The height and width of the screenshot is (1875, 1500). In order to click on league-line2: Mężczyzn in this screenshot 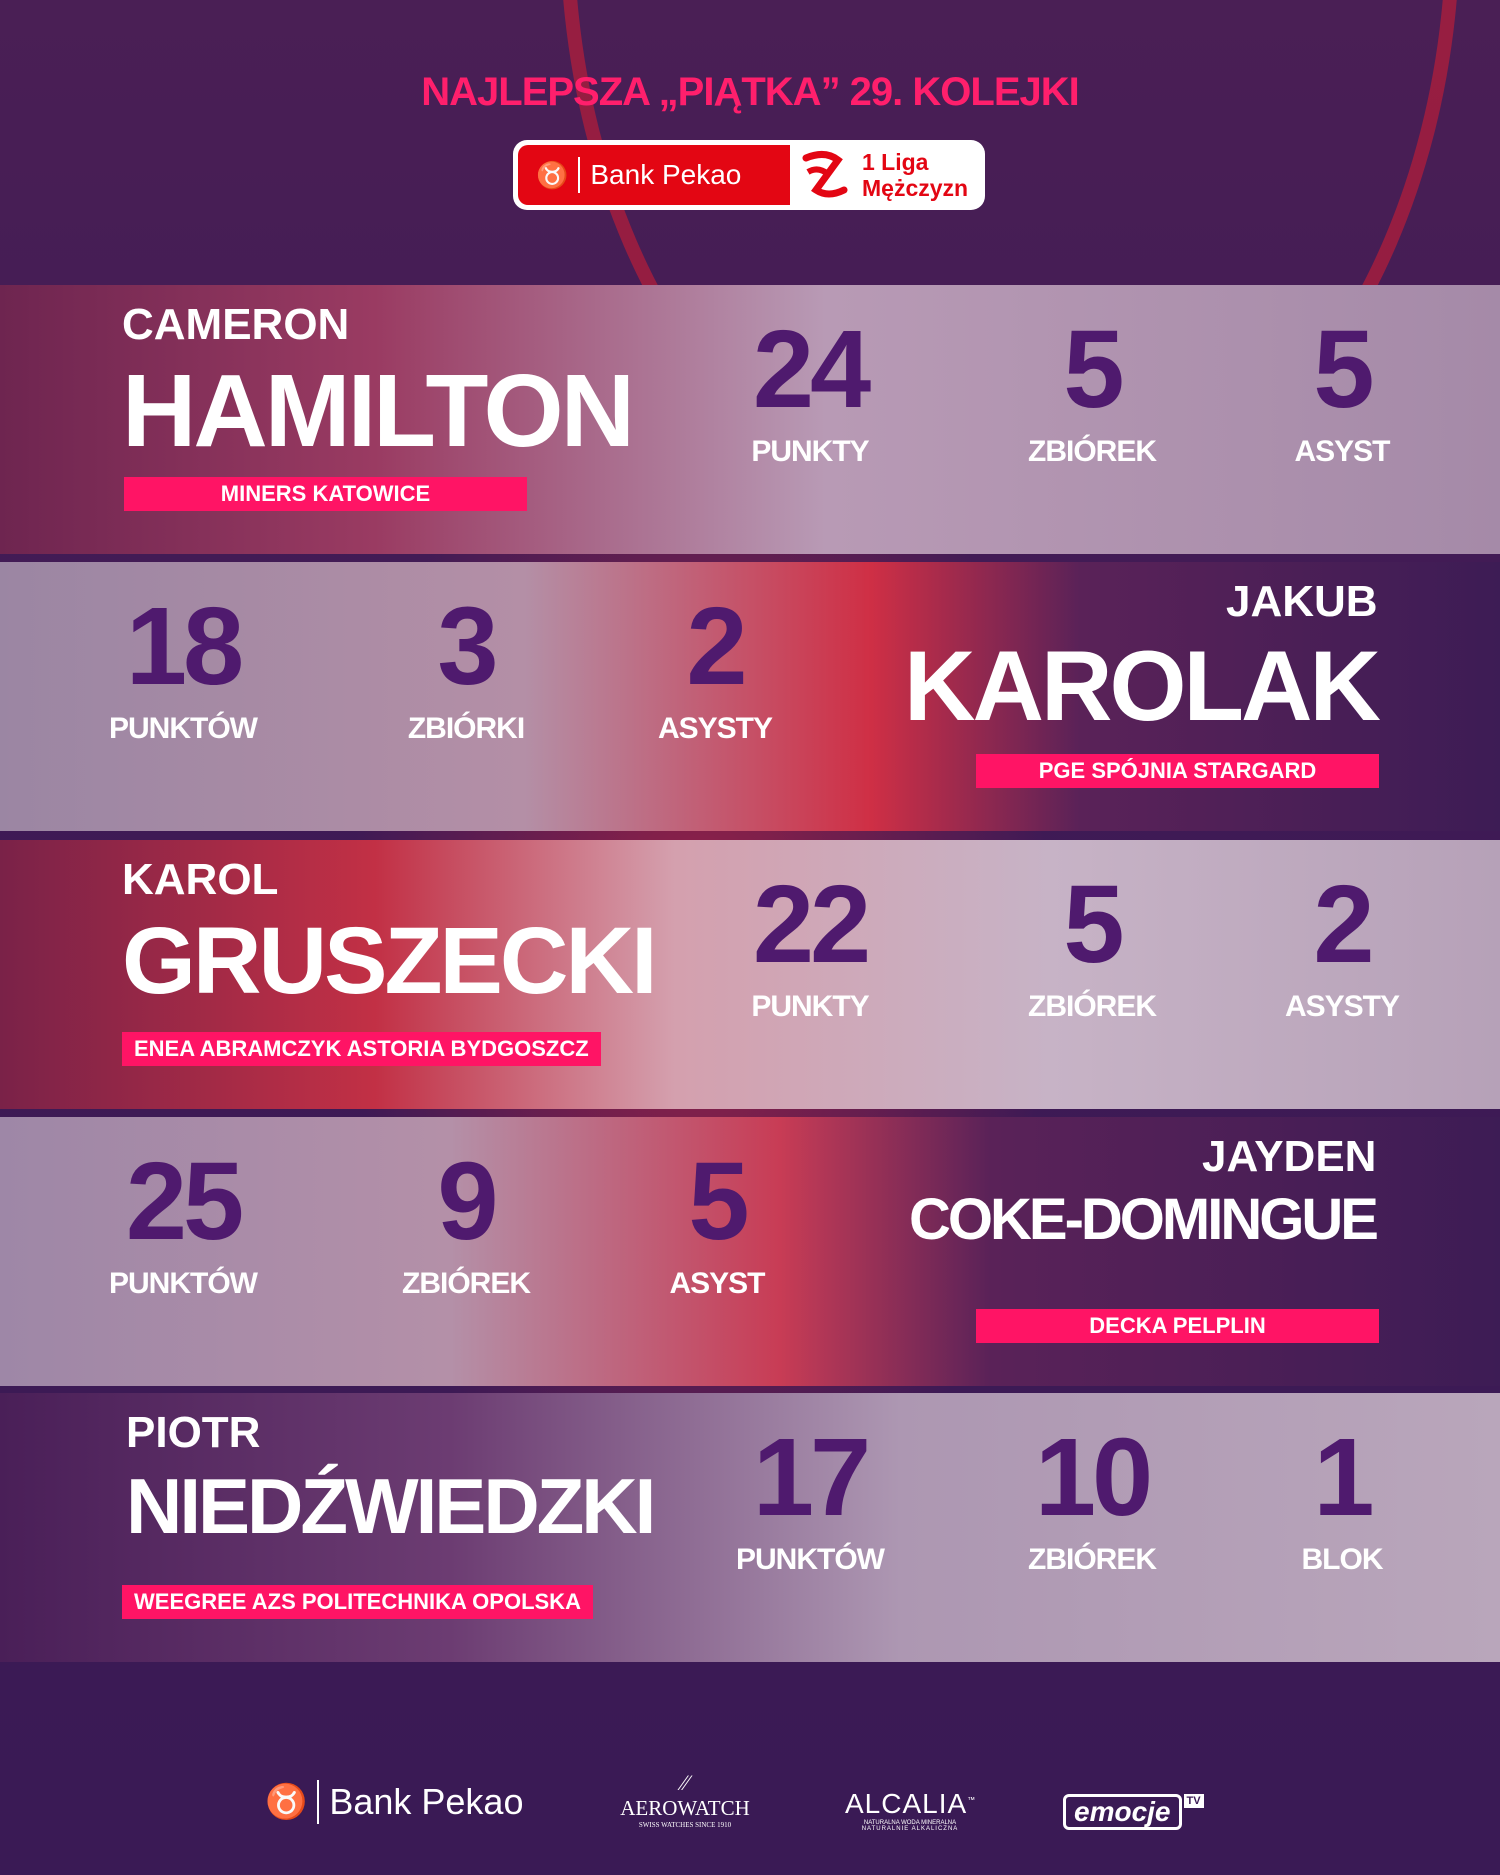, I will do `click(915, 188)`.